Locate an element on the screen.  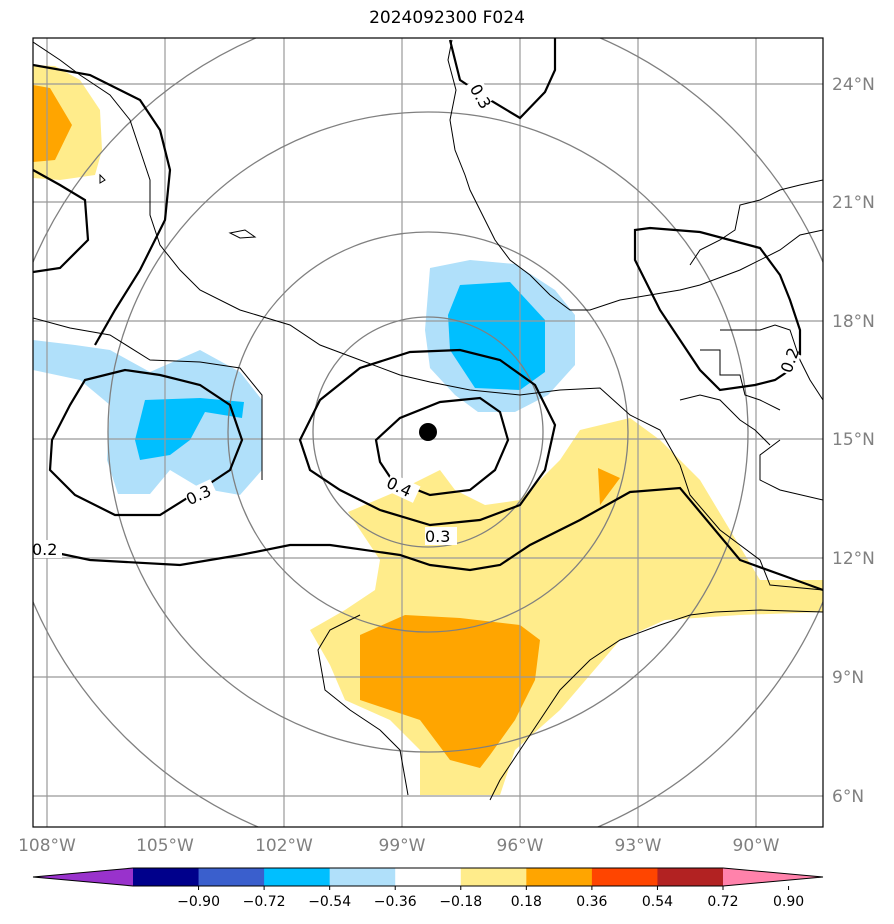
contour-label: 0.2 is located at coordinates (44, 549).